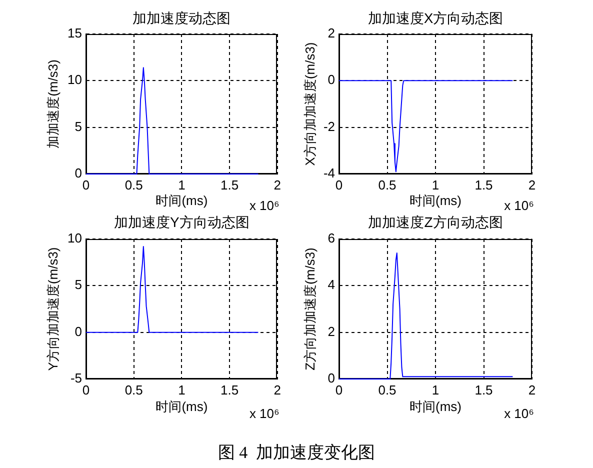 The height and width of the screenshot is (468, 593). Describe the element at coordinates (331, 238) in the screenshot. I see `y-tick-label: 6` at that location.